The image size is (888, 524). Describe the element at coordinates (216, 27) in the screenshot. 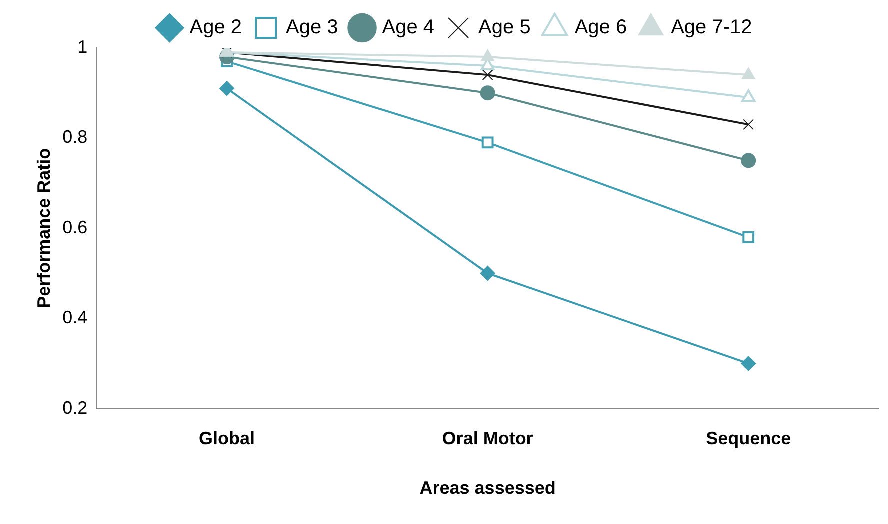

I see `legend-label: Age 2` at that location.